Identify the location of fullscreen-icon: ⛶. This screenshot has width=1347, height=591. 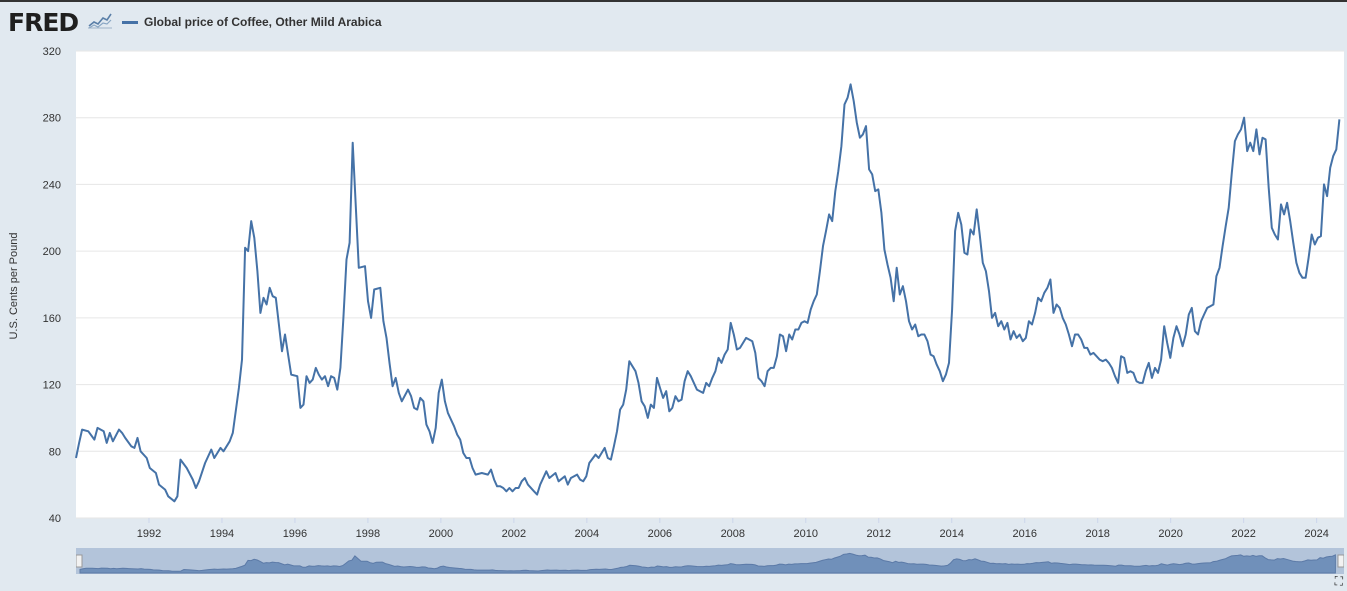
(1338, 581).